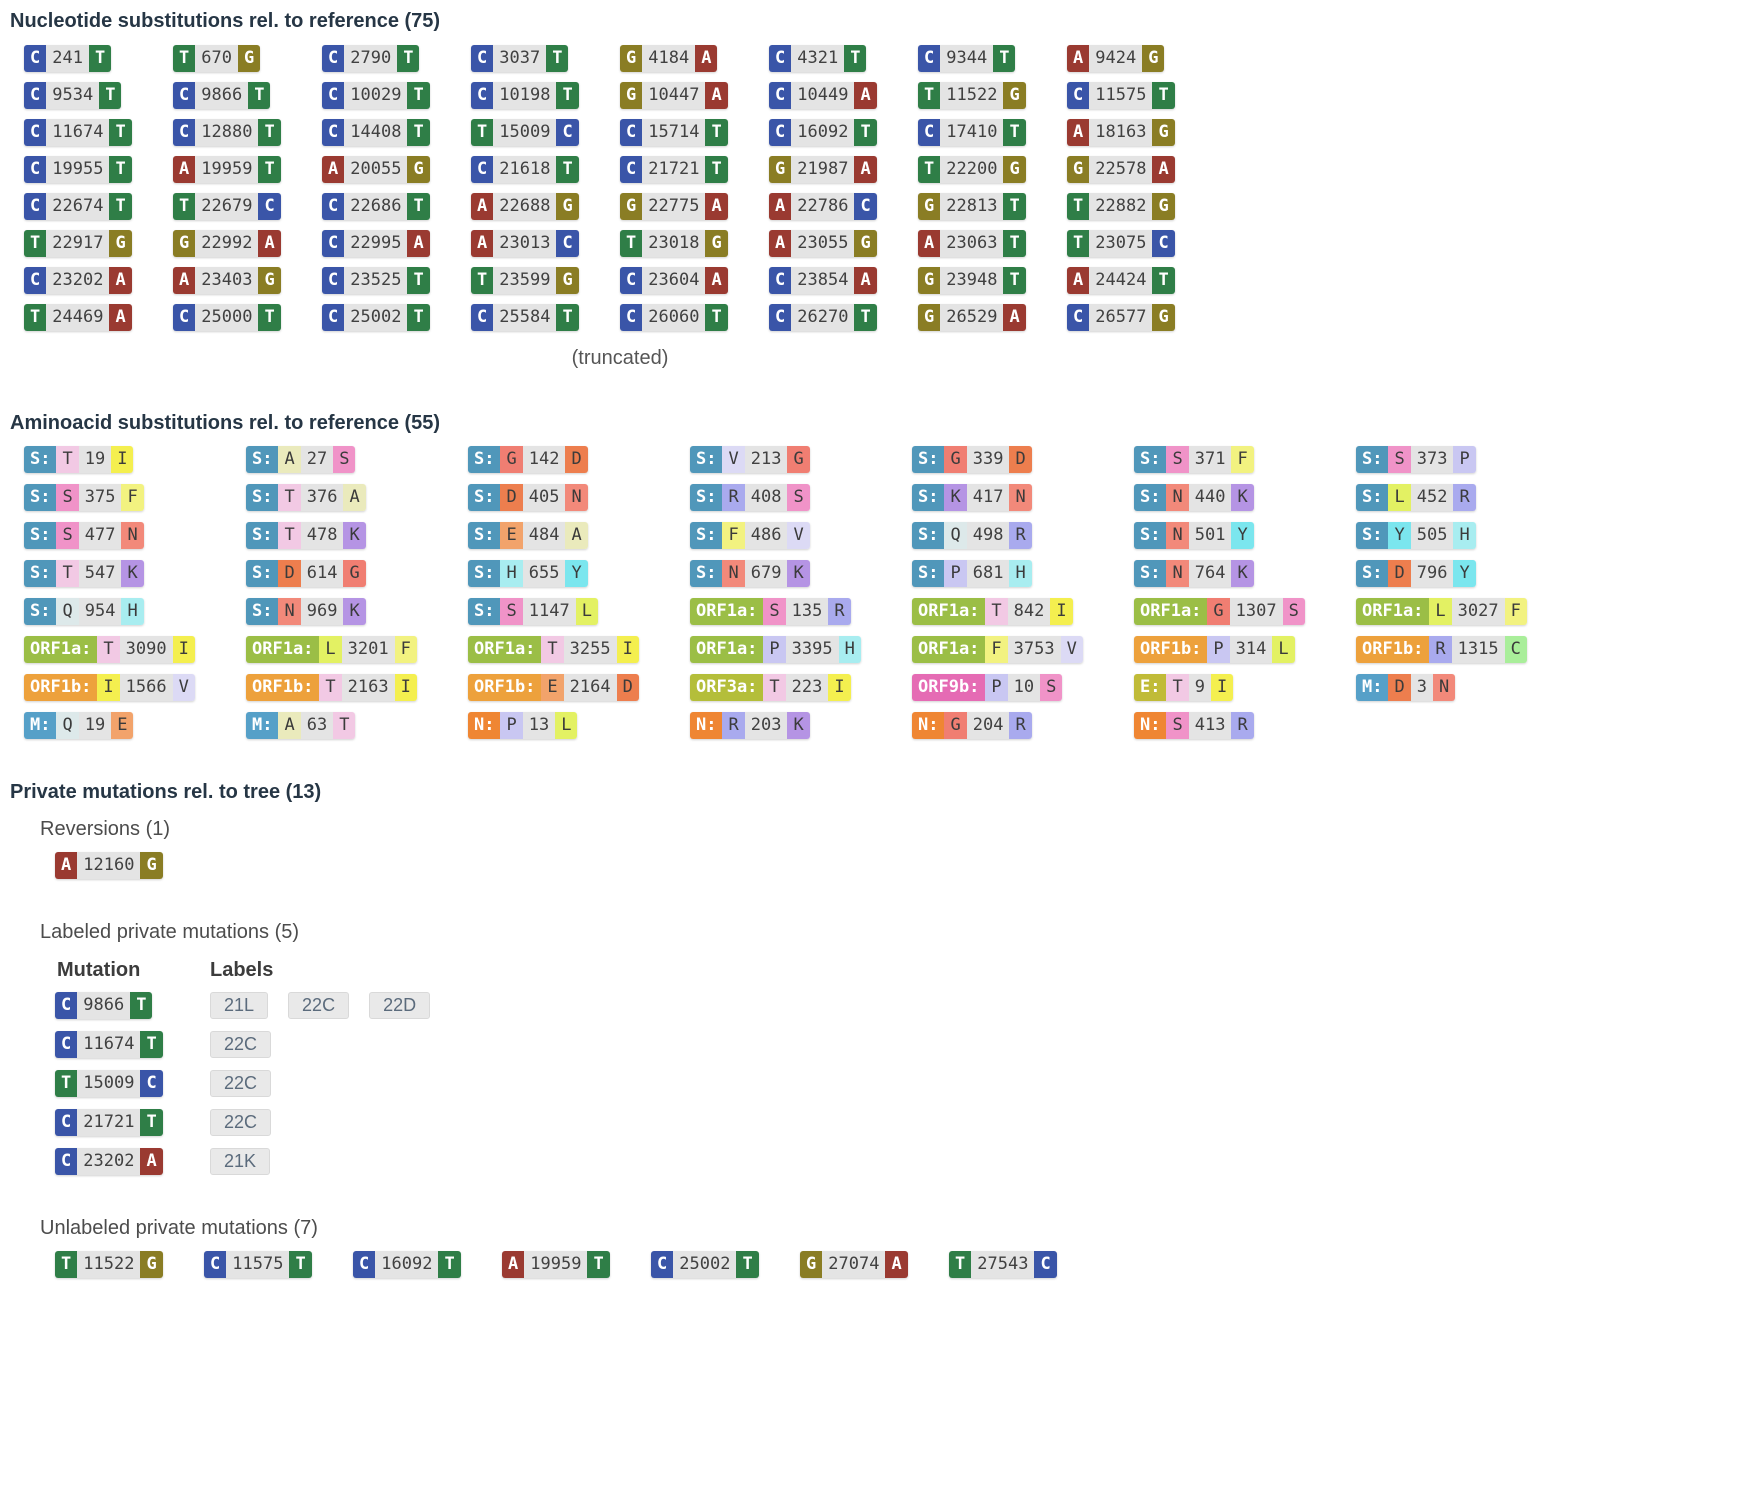 The image size is (1742, 1506). I want to click on position: 27543, so click(1003, 1264).